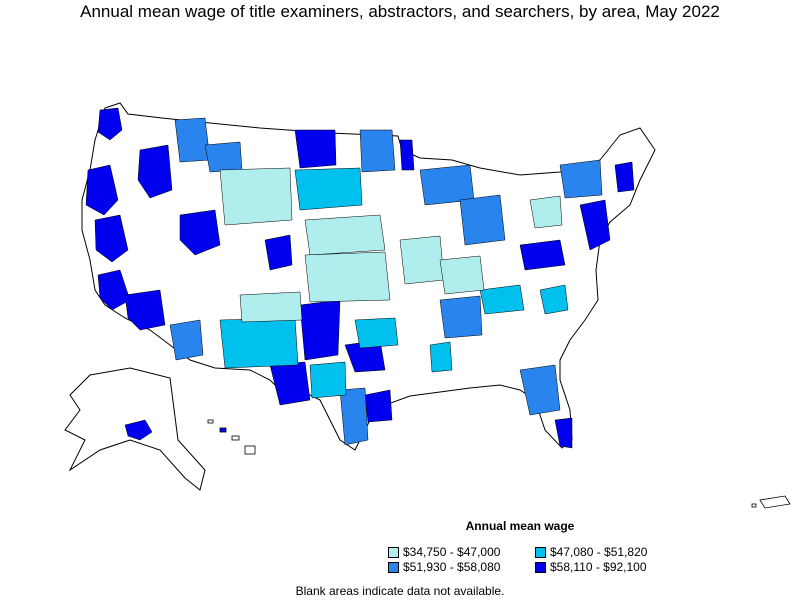 The height and width of the screenshot is (600, 800). Describe the element at coordinates (771, 502) in the screenshot. I see `puerto-rico` at that location.